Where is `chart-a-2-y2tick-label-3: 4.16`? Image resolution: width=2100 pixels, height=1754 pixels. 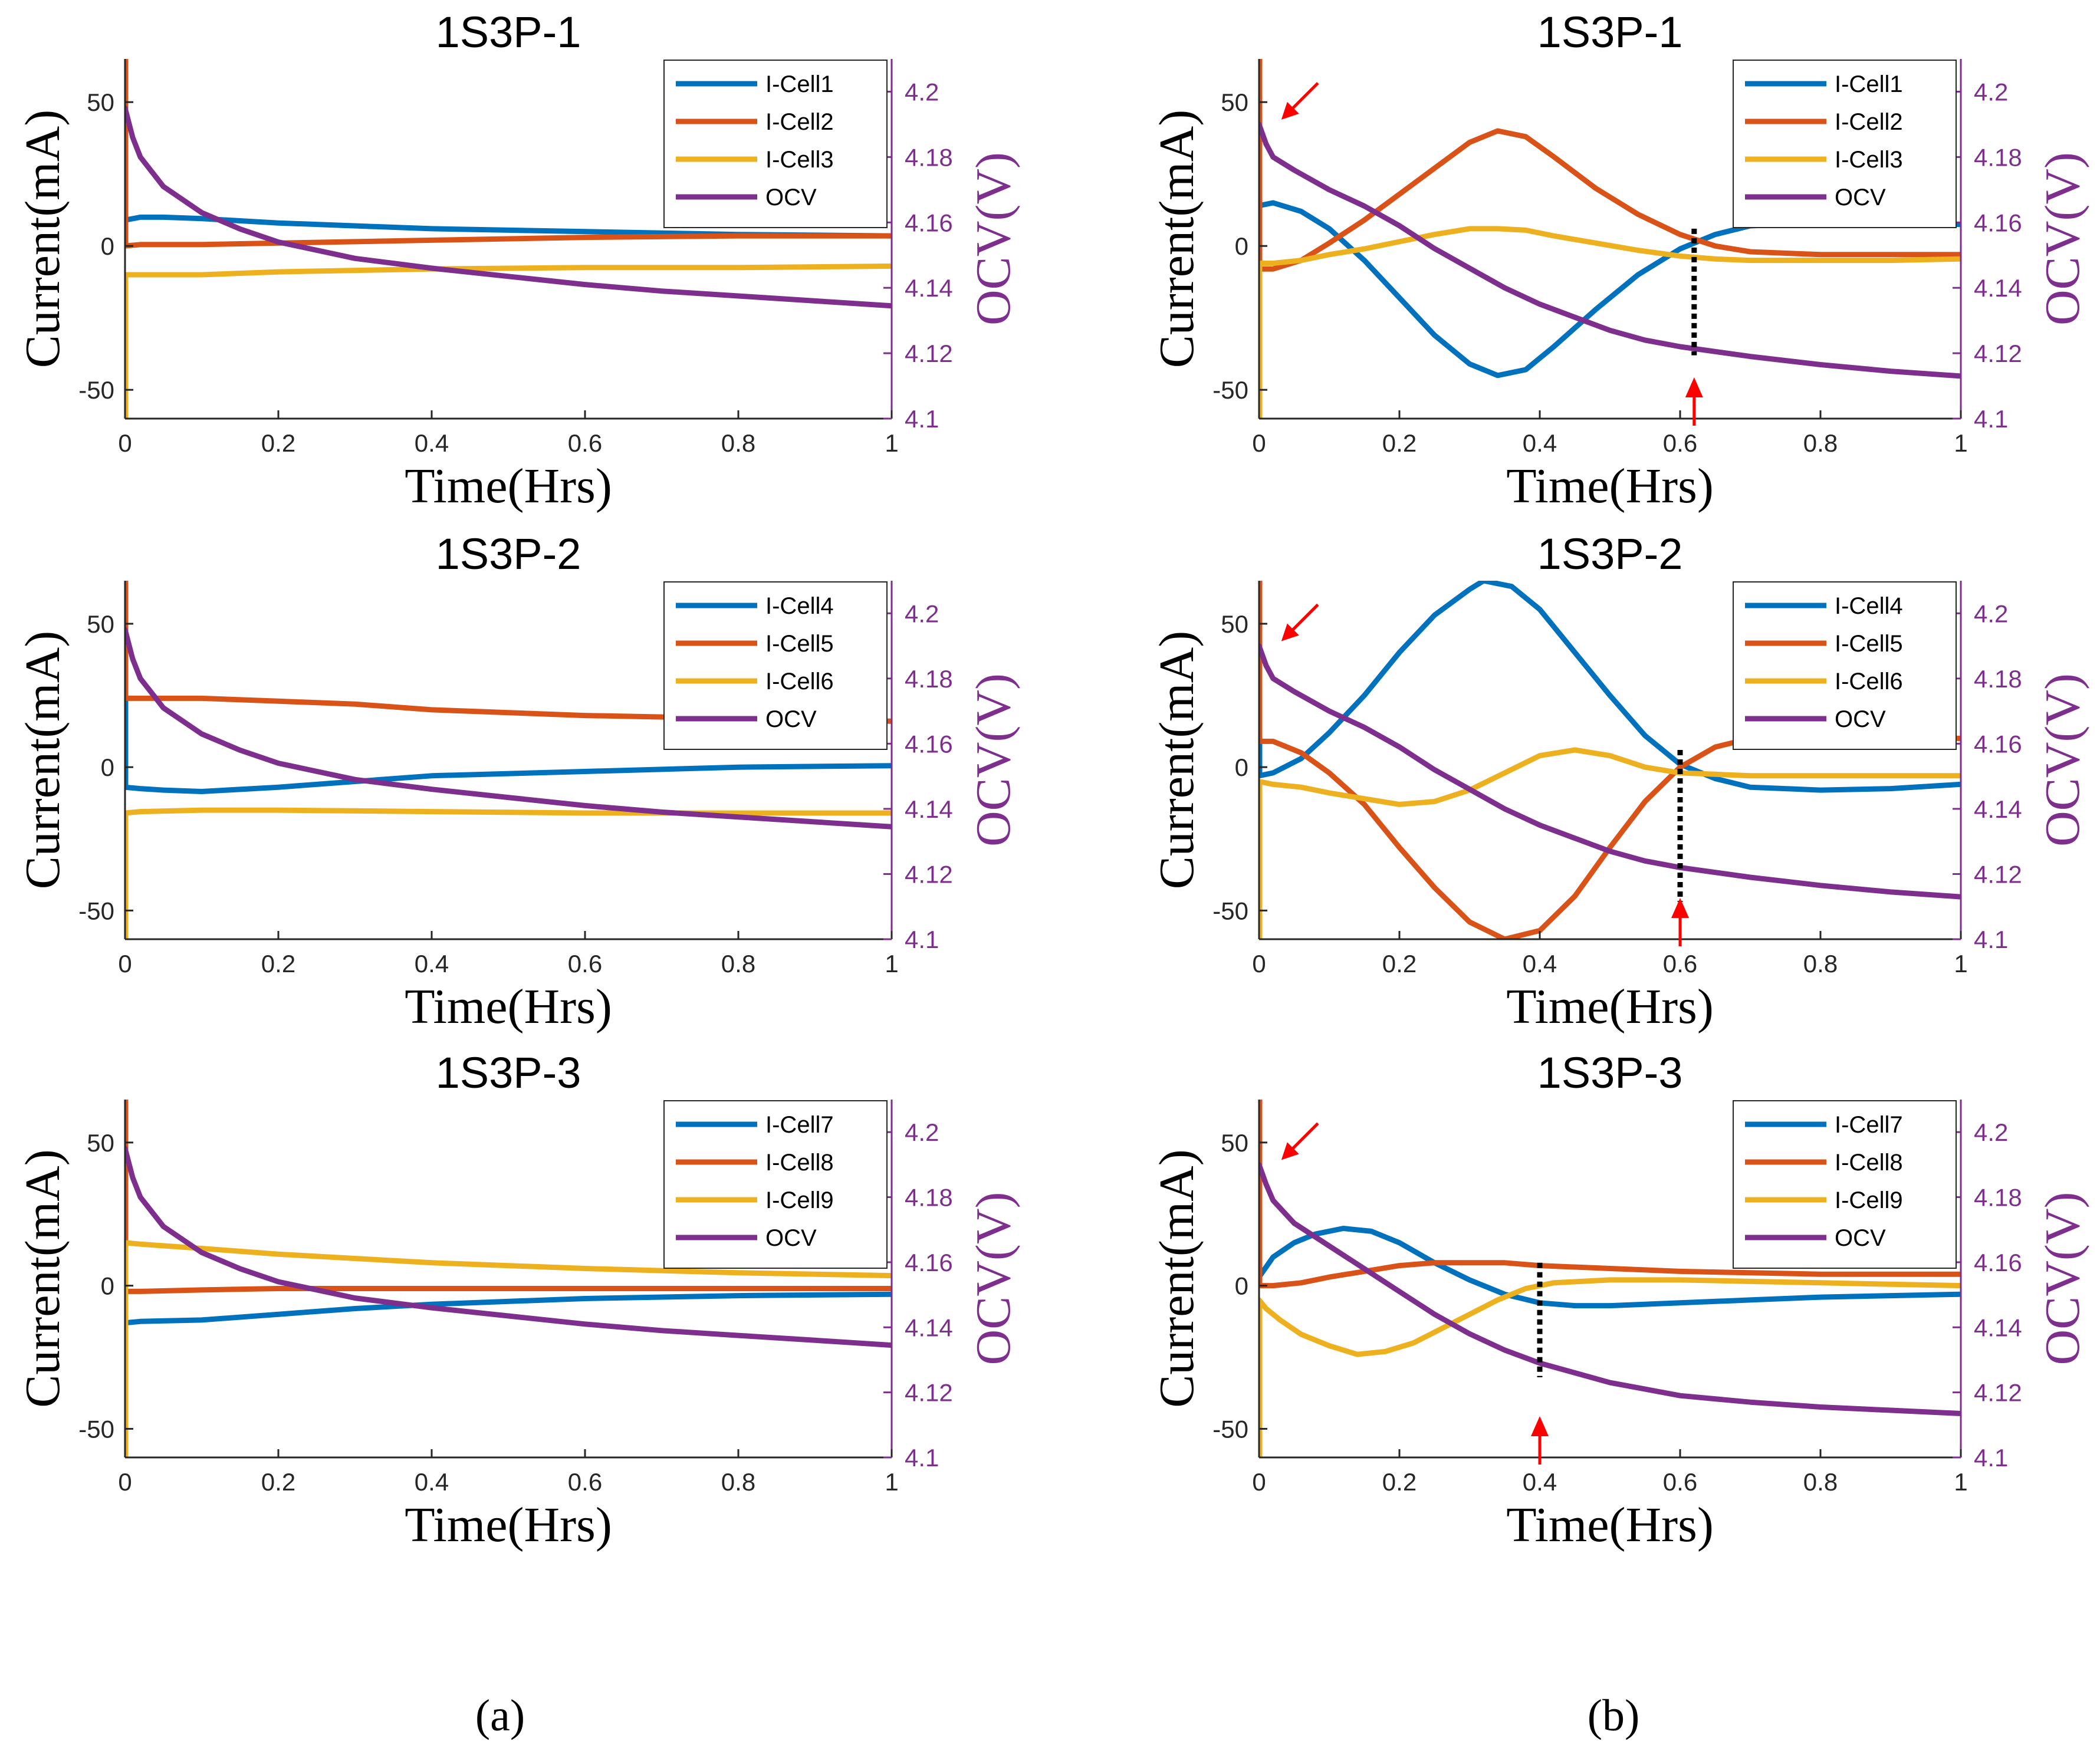
chart-a-2-y2tick-label-3: 4.16 is located at coordinates (929, 744).